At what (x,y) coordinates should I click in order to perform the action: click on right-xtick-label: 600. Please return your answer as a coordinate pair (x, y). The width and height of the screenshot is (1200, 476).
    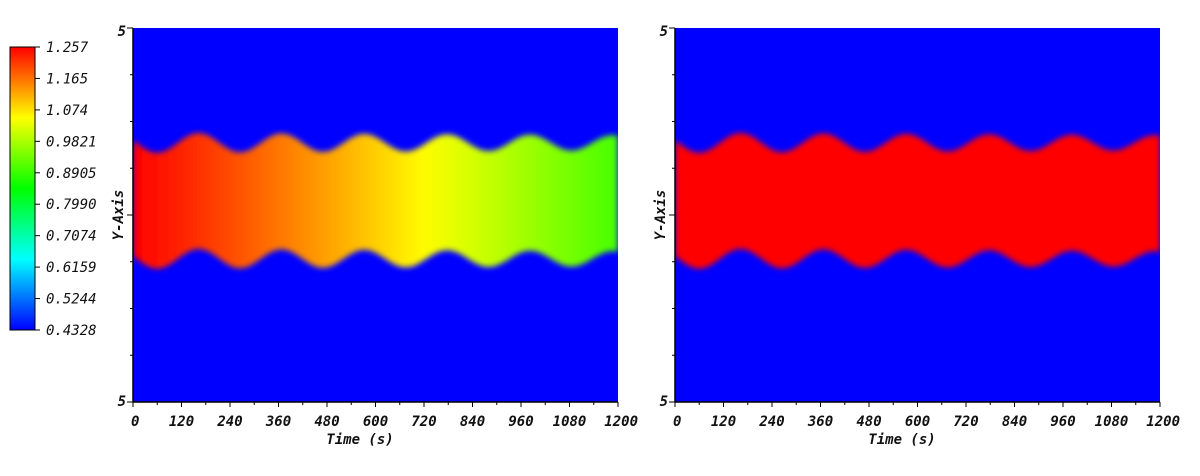
    Looking at the image, I should click on (917, 422).